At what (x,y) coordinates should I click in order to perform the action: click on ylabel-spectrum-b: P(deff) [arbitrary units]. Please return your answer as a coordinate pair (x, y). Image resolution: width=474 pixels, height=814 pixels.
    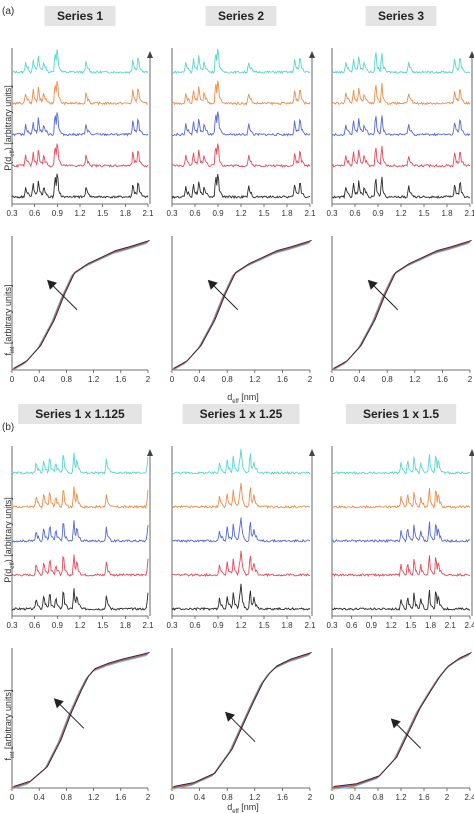
    Looking at the image, I should click on (9, 540).